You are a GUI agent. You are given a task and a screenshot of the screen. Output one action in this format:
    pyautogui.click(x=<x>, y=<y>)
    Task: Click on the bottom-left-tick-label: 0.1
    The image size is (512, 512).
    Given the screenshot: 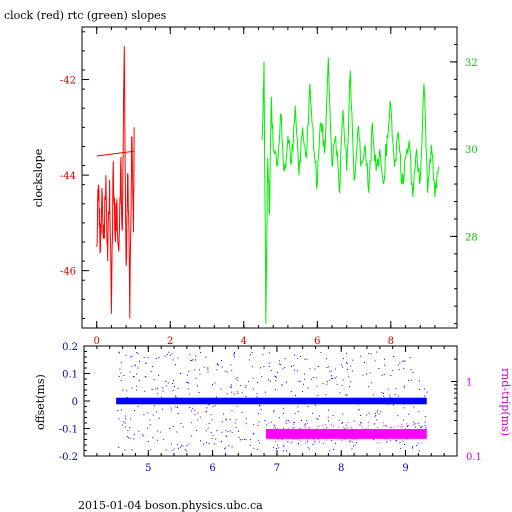 What is the action you would take?
    pyautogui.click(x=70, y=375)
    